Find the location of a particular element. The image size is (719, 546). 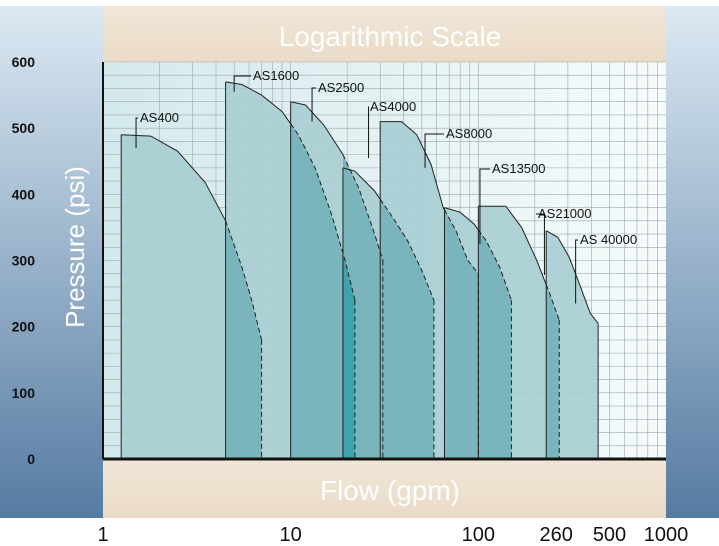

series-label-1: AS1600 is located at coordinates (276, 75).